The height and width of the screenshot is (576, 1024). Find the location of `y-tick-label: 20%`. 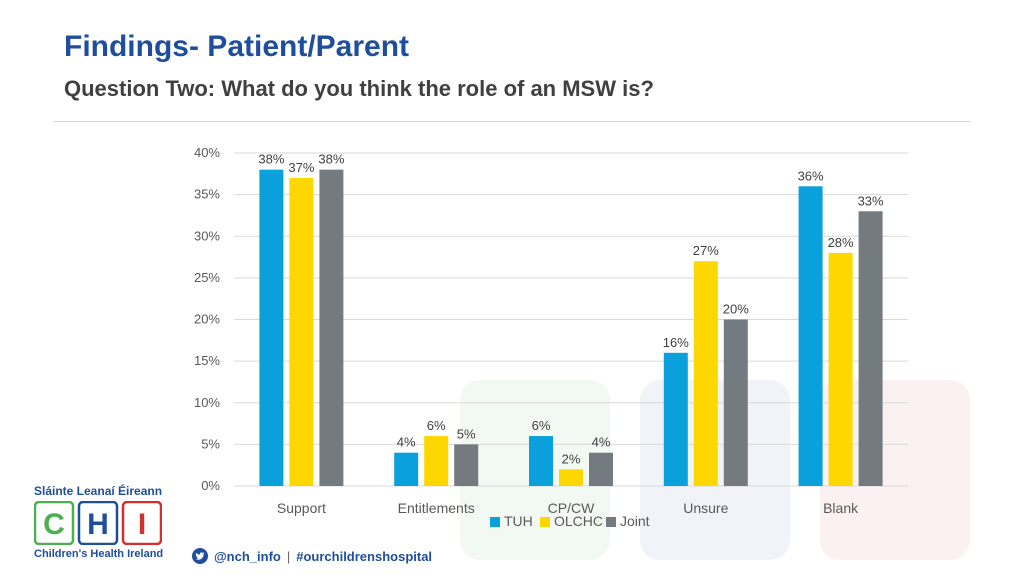

y-tick-label: 20% is located at coordinates (207, 319).